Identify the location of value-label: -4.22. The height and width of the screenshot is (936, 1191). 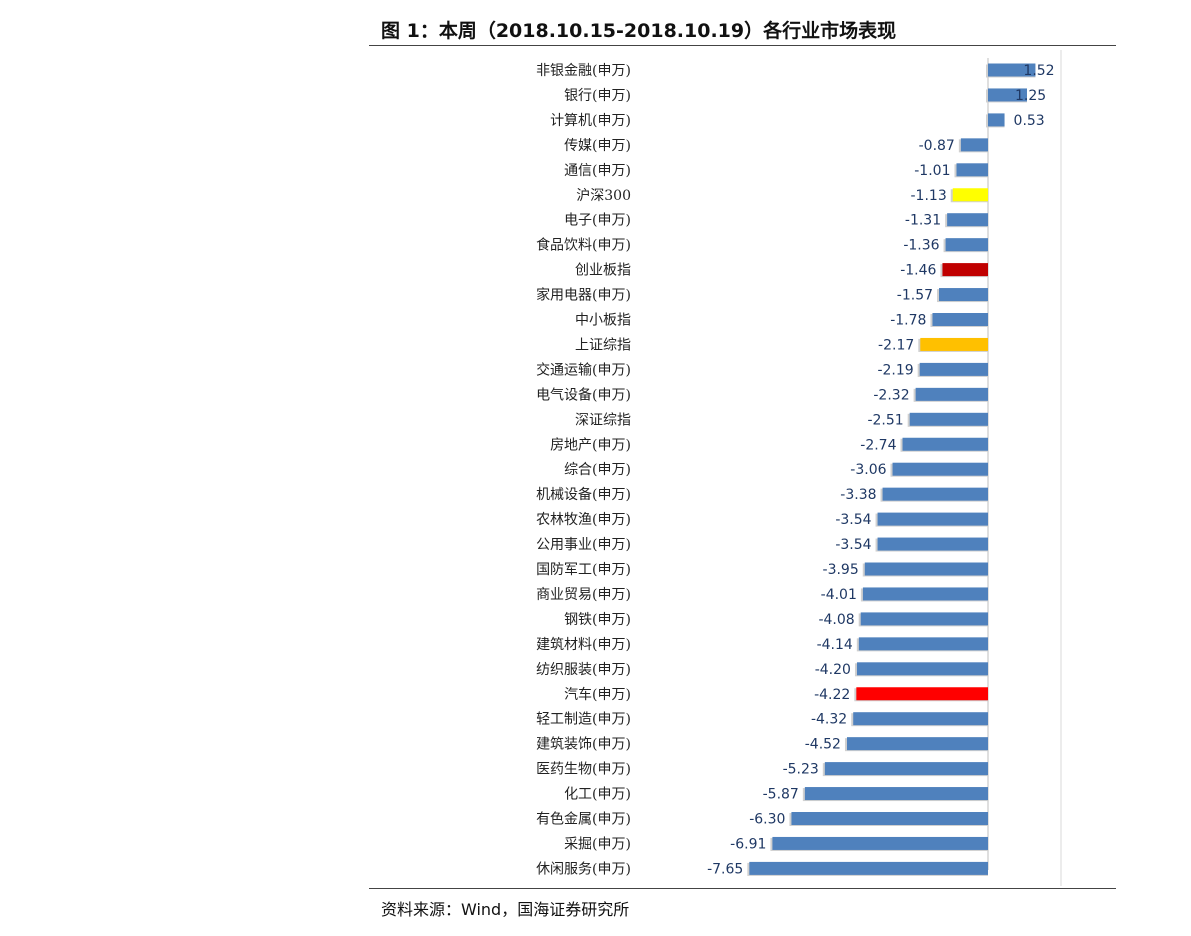
(832, 695).